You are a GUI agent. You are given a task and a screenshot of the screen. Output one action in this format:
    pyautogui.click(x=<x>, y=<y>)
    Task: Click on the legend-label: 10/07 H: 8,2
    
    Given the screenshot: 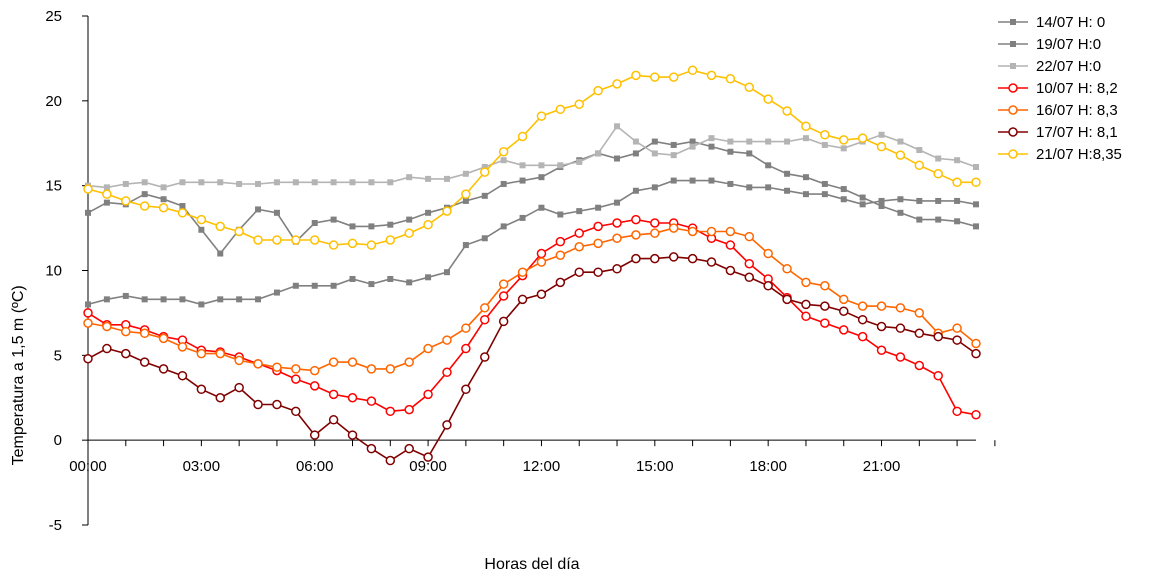 What is the action you would take?
    pyautogui.click(x=1077, y=88)
    